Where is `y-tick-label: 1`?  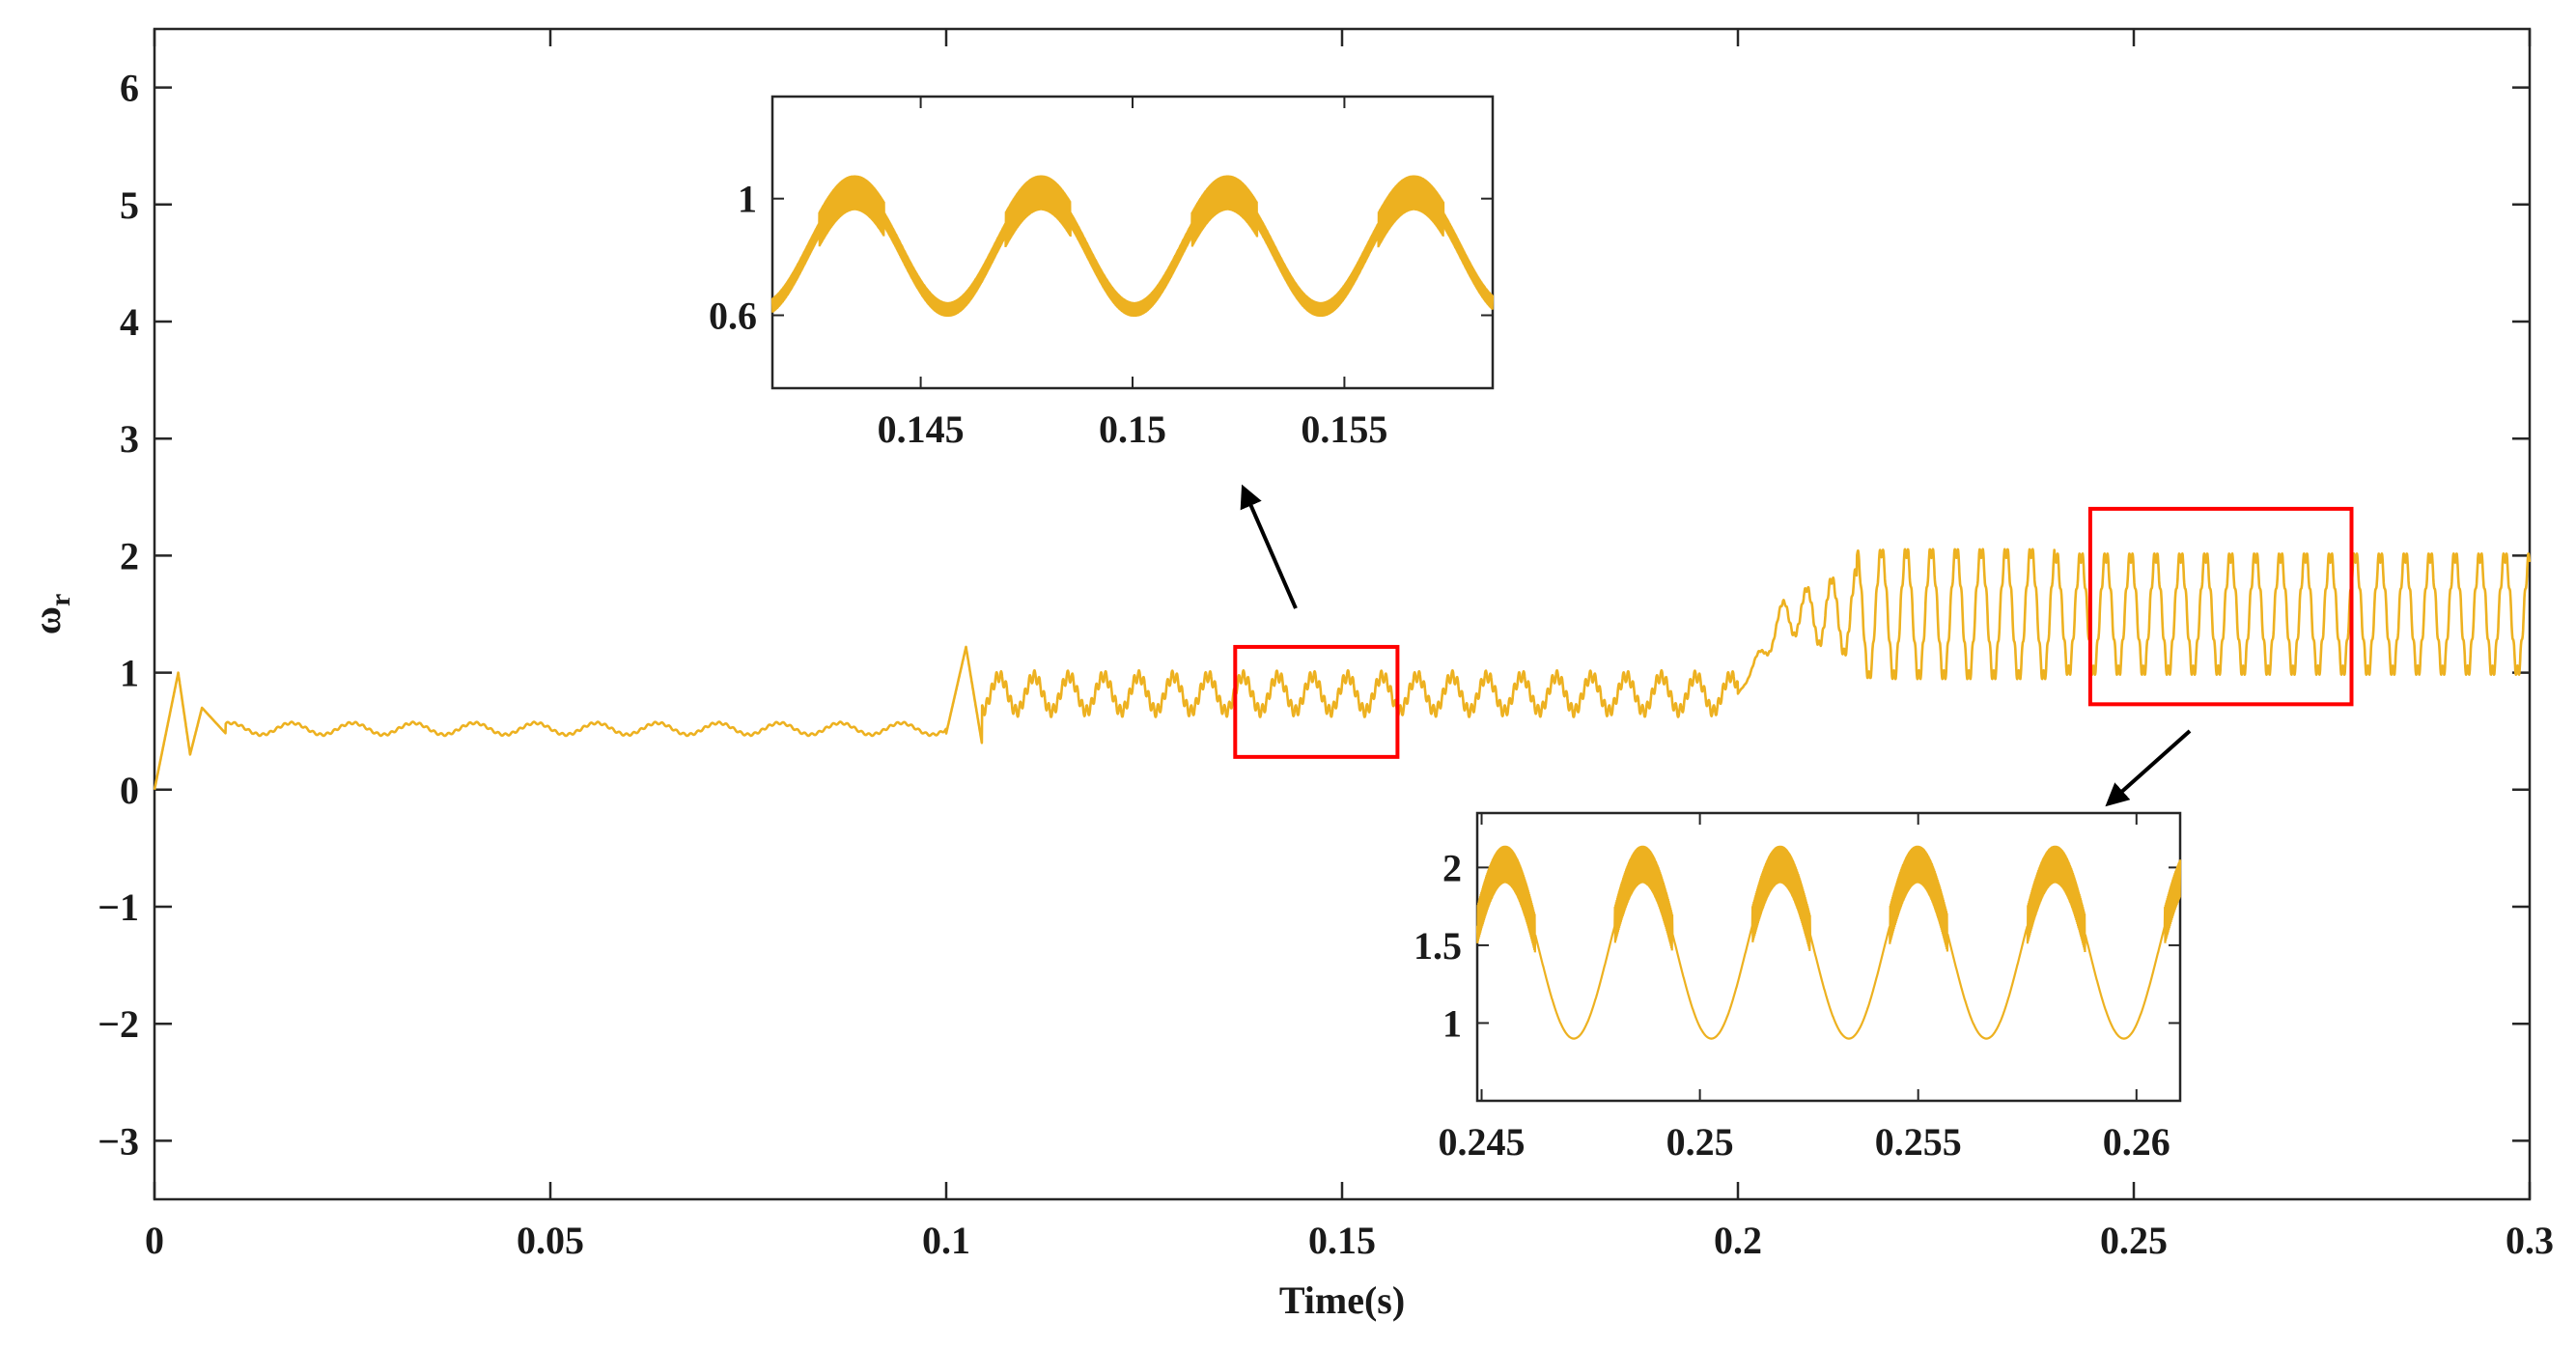 y-tick-label: 1 is located at coordinates (129, 673).